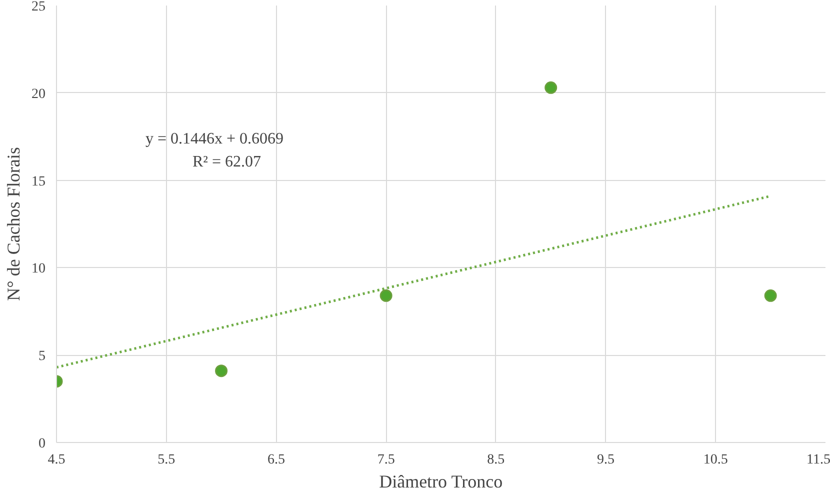  I want to click on x-tick-label: 5.5, so click(167, 460).